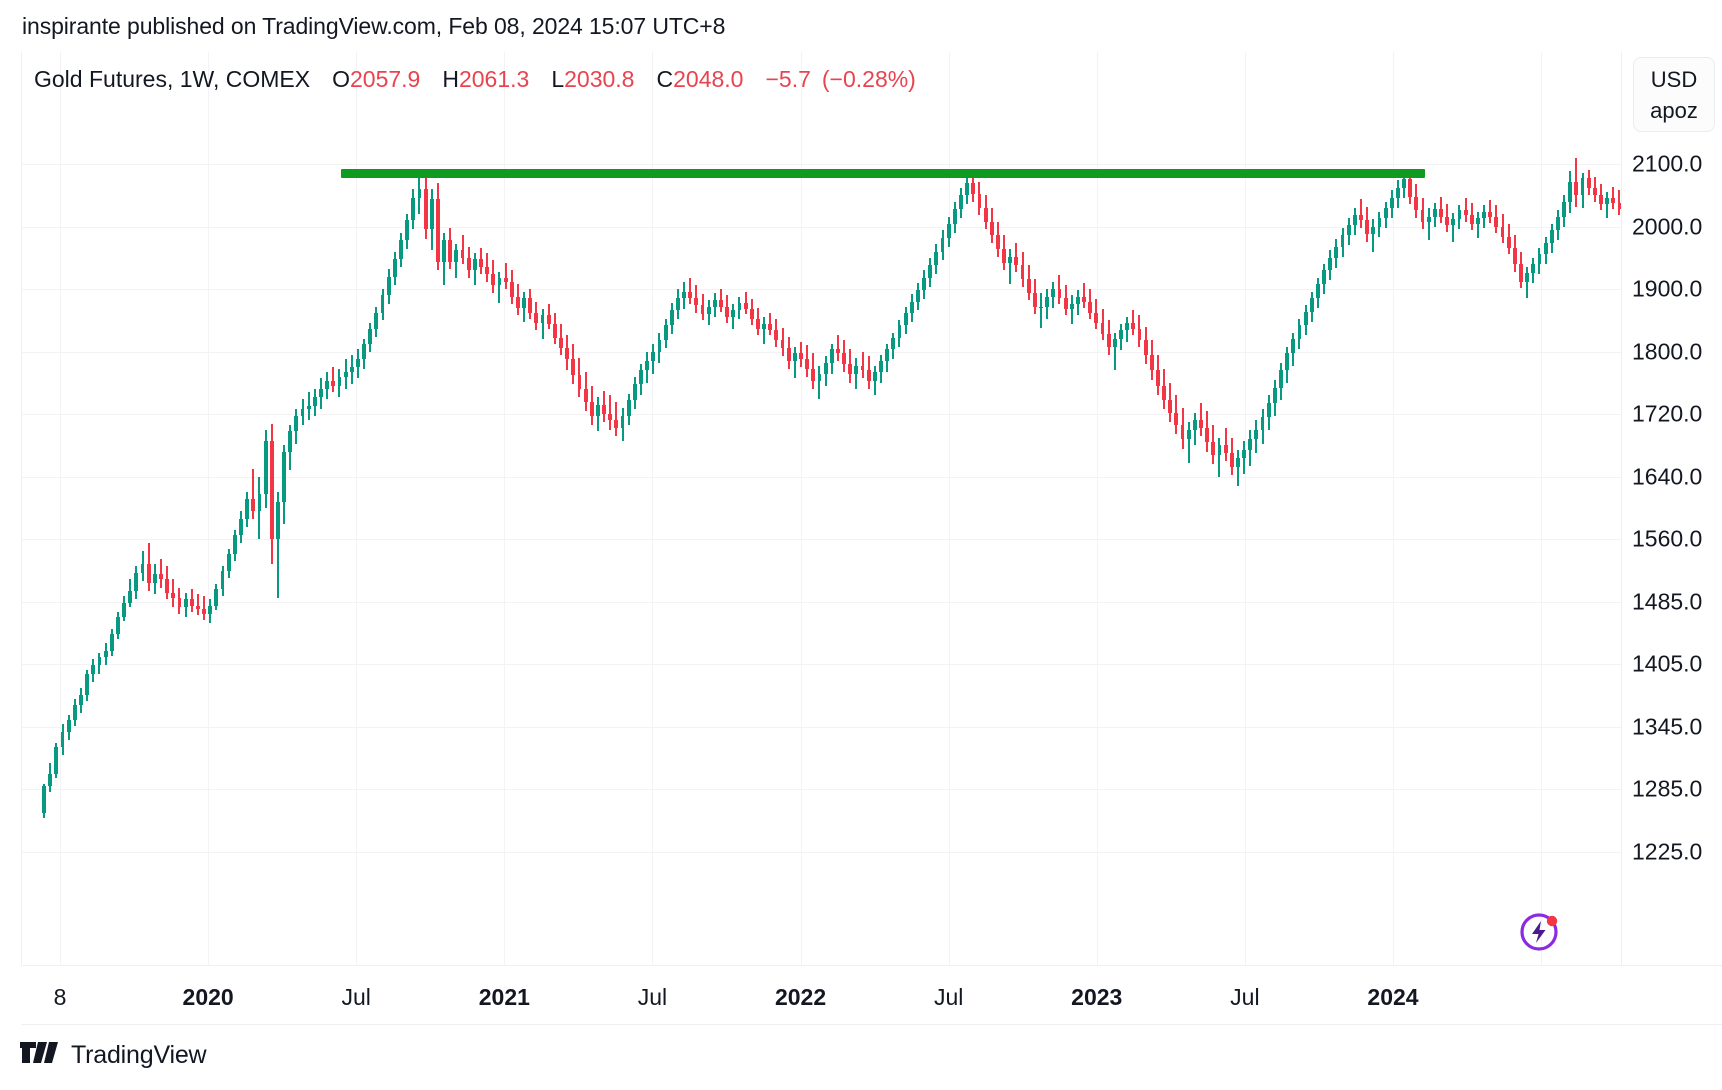  Describe the element at coordinates (172, 79) in the screenshot. I see `legend-symbol: Gold Futures, 1W, COMEX` at that location.